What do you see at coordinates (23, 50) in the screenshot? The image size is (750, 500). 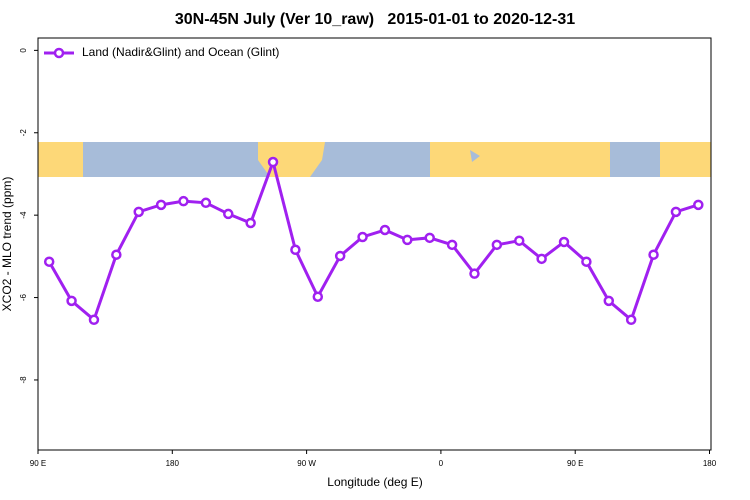 I see `y-tick-label: 0` at bounding box center [23, 50].